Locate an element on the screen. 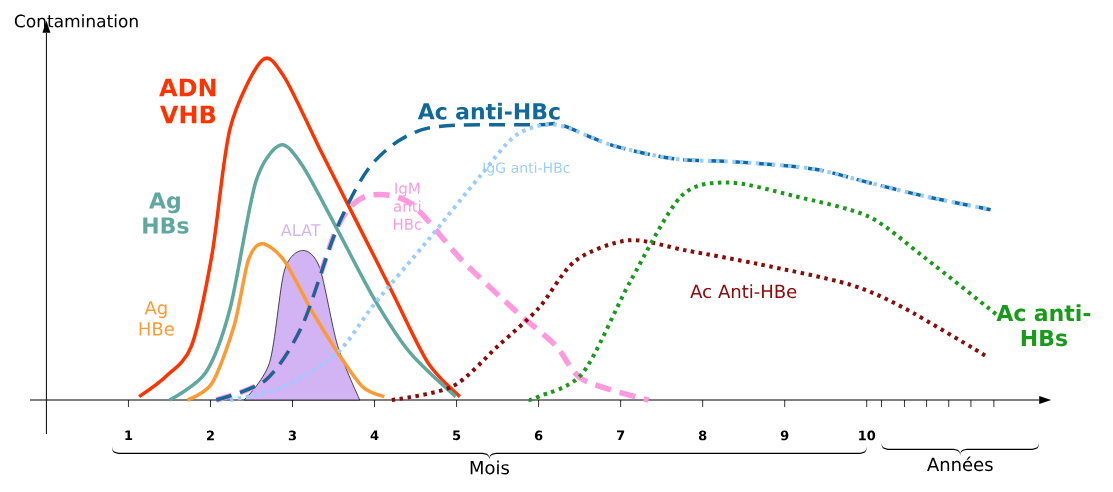 Image resolution: width=1113 pixels, height=492 pixels. series-label: Ac Anti-HBe is located at coordinates (743, 291).